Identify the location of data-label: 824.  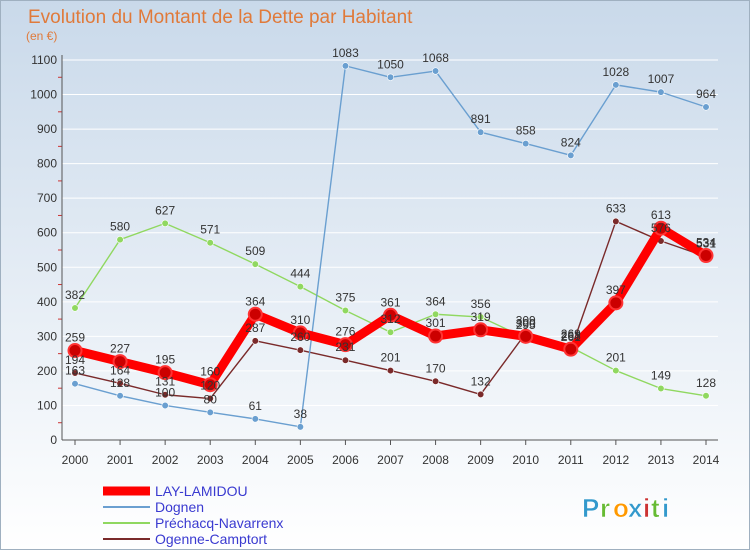
(571, 142).